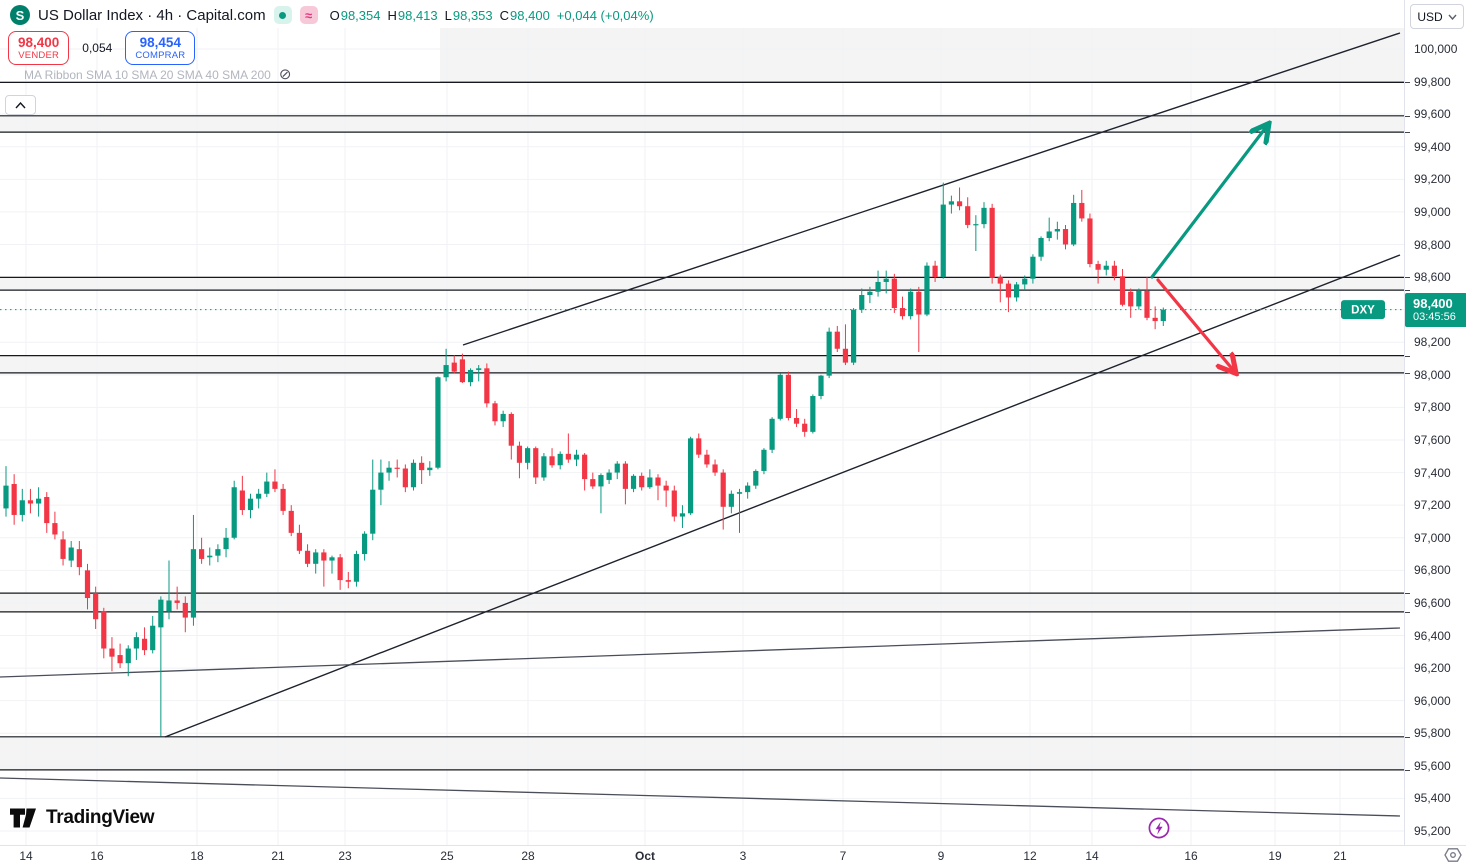 The width and height of the screenshot is (1466, 865). What do you see at coordinates (472, 15) in the screenshot?
I see `low-value: 98,353` at bounding box center [472, 15].